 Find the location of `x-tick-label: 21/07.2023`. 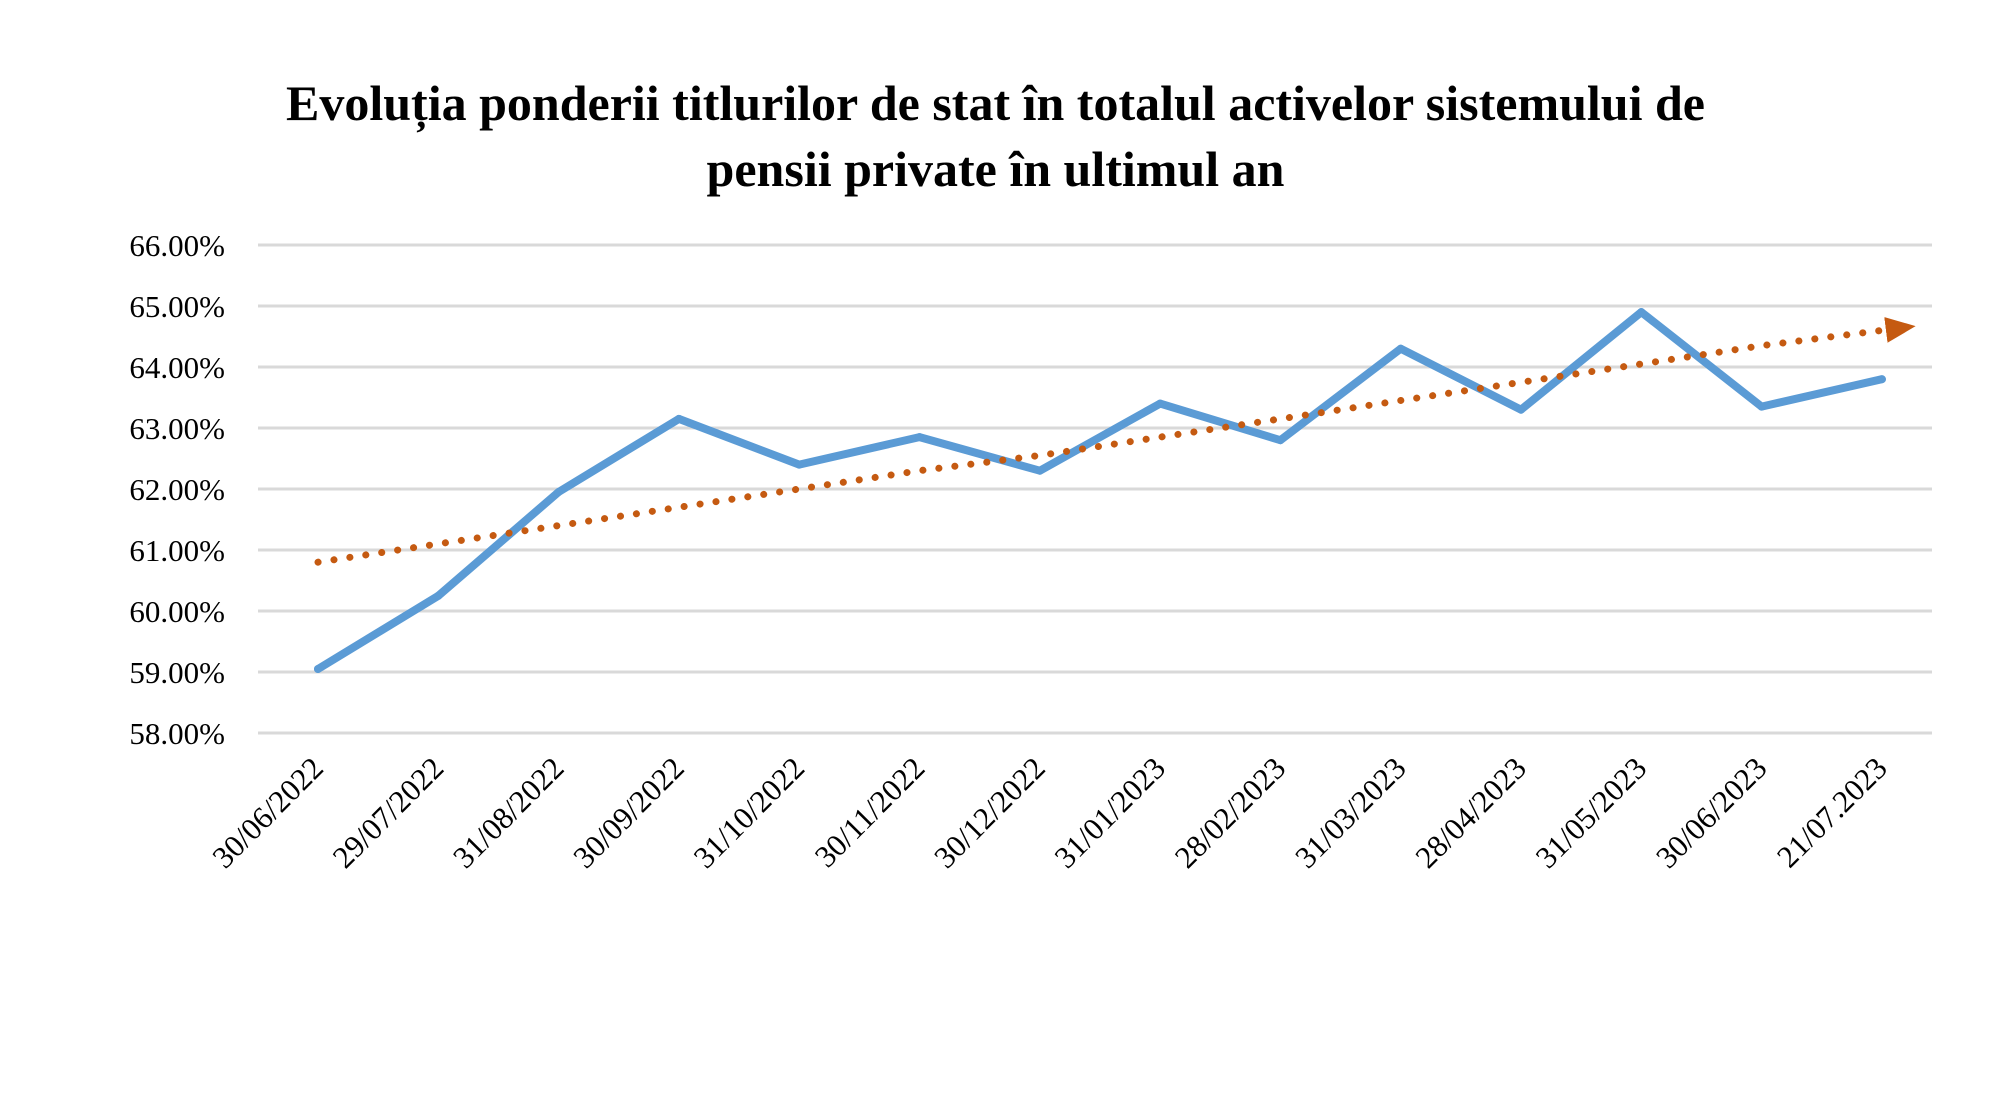

x-tick-label: 21/07.2023 is located at coordinates (1832, 812).